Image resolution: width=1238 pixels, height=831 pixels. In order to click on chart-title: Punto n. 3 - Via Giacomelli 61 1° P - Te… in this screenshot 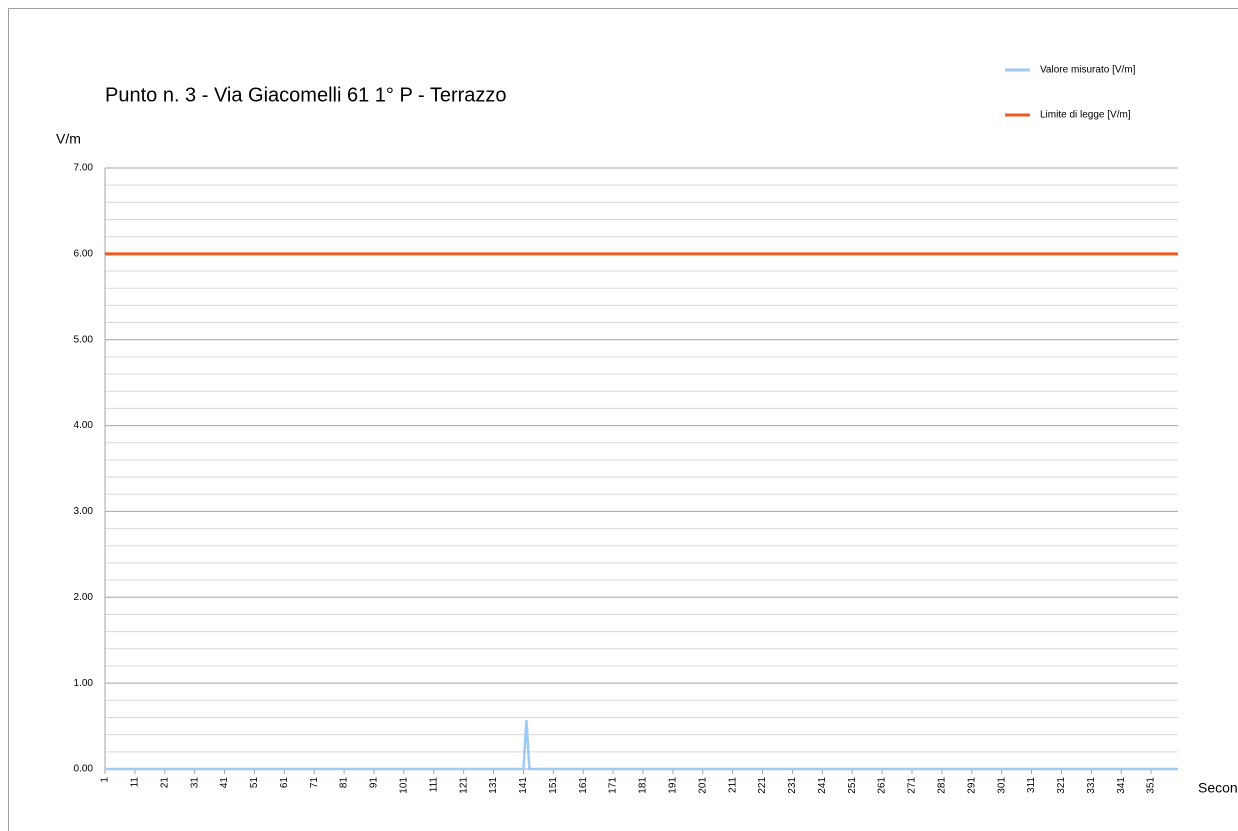, I will do `click(306, 95)`.